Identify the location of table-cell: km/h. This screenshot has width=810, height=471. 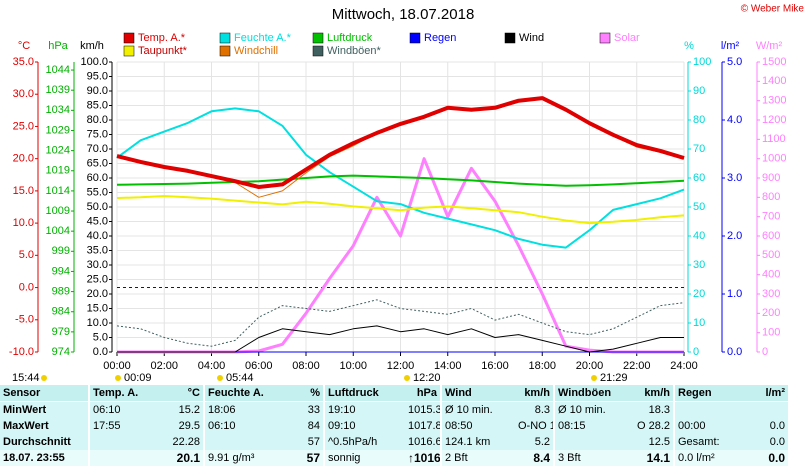
(535, 393).